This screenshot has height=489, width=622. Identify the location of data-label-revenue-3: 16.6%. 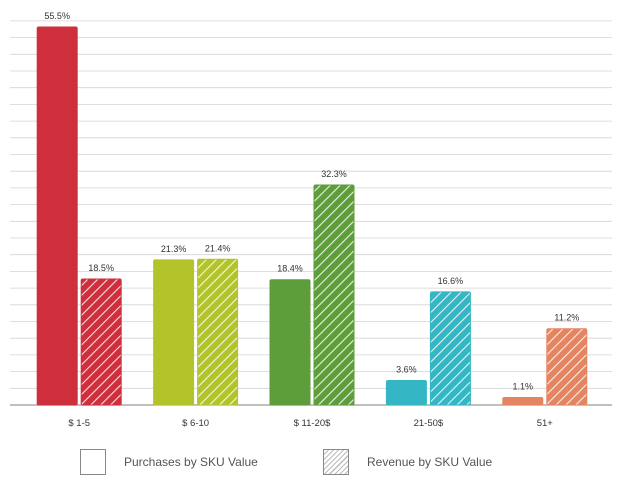
(451, 281).